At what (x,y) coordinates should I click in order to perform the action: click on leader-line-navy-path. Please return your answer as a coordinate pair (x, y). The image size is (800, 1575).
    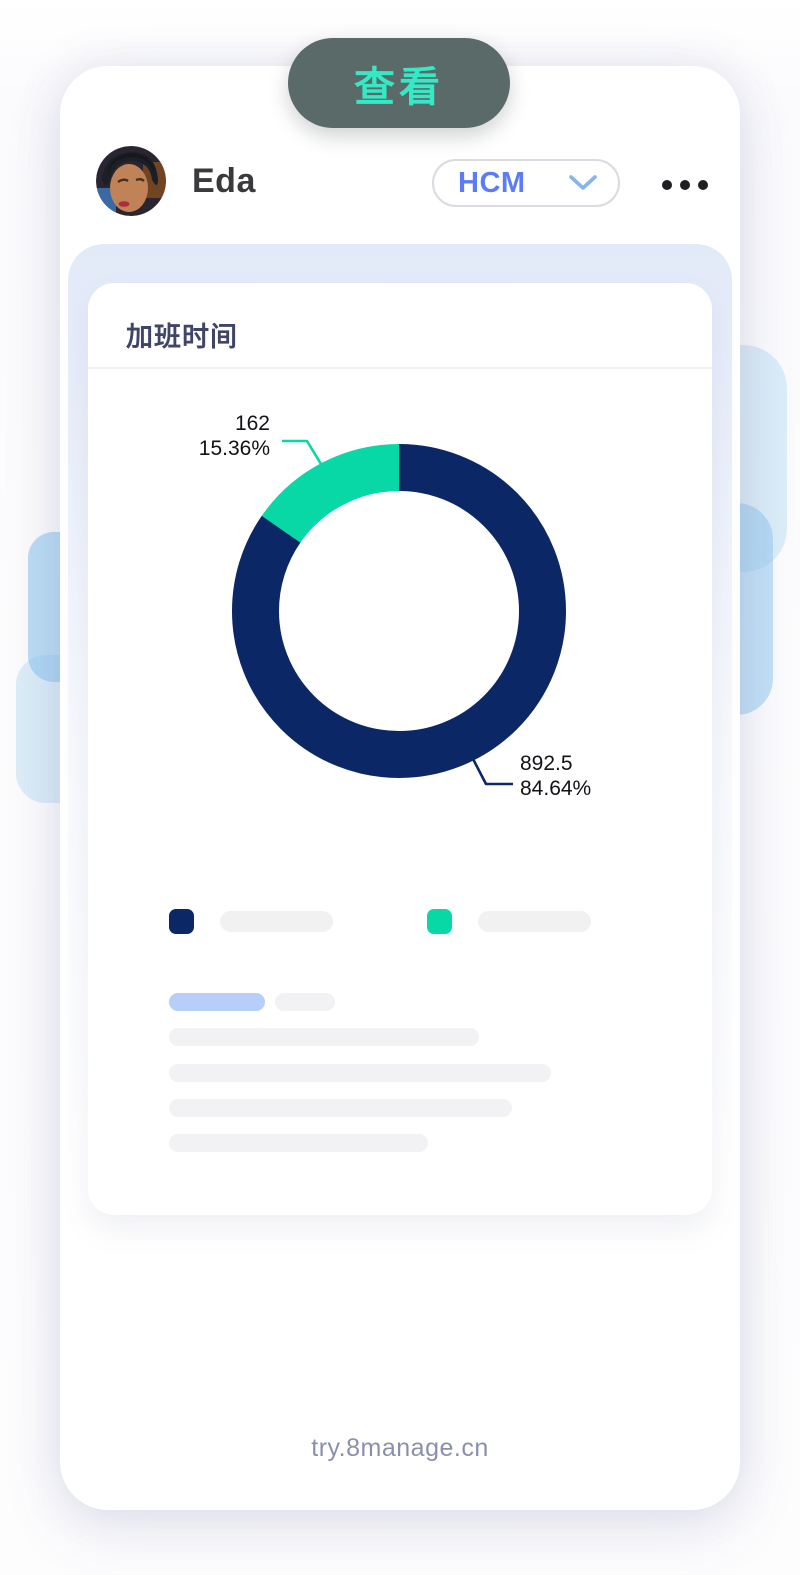
    Looking at the image, I should click on (491, 771).